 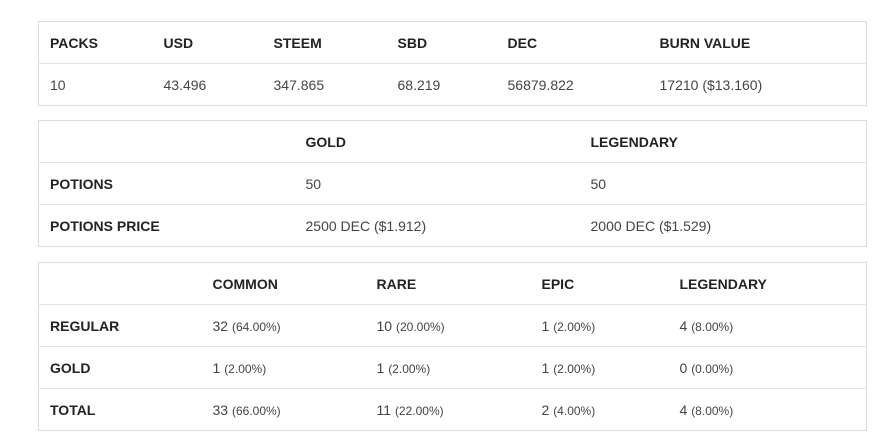 I want to click on col-header-packs: PACKS, so click(x=74, y=42).